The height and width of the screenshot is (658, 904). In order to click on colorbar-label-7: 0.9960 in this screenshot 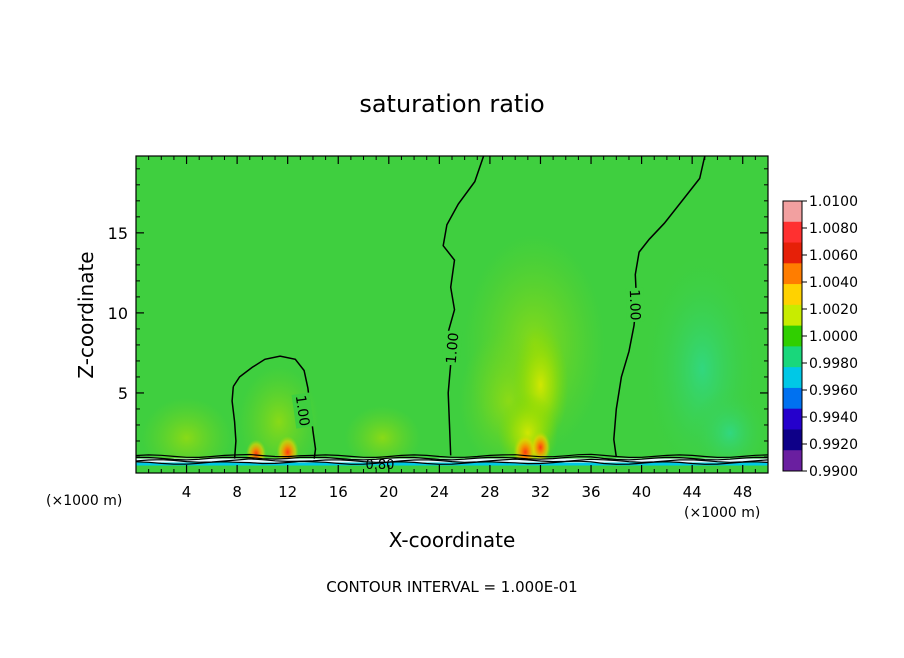, I will do `click(833, 391)`.